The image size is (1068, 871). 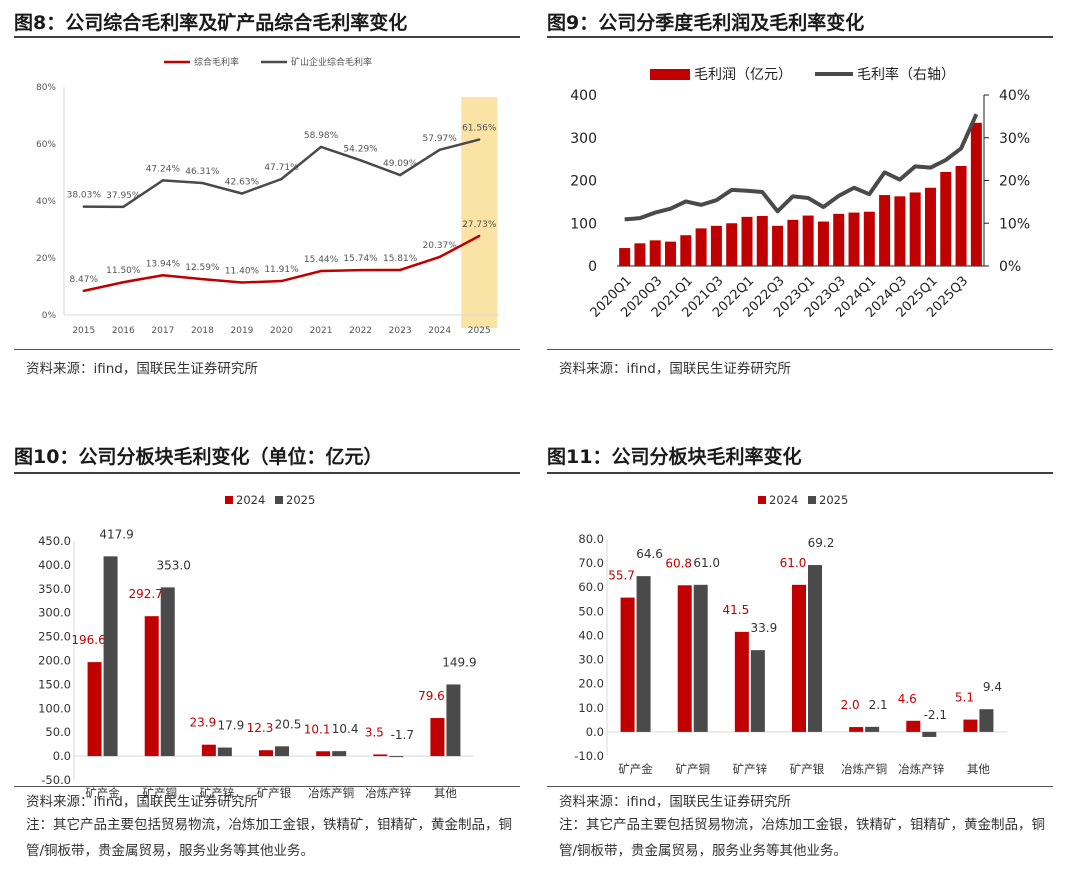 I want to click on y-tick-label: 0.0, so click(x=62, y=756).